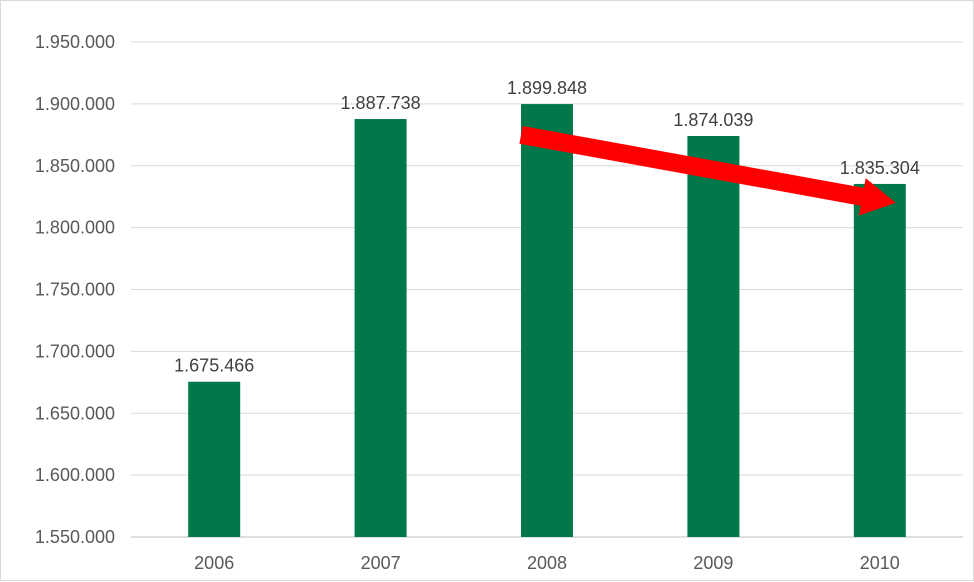 The width and height of the screenshot is (974, 582). I want to click on y-tick-label: 1.900.000, so click(75, 104).